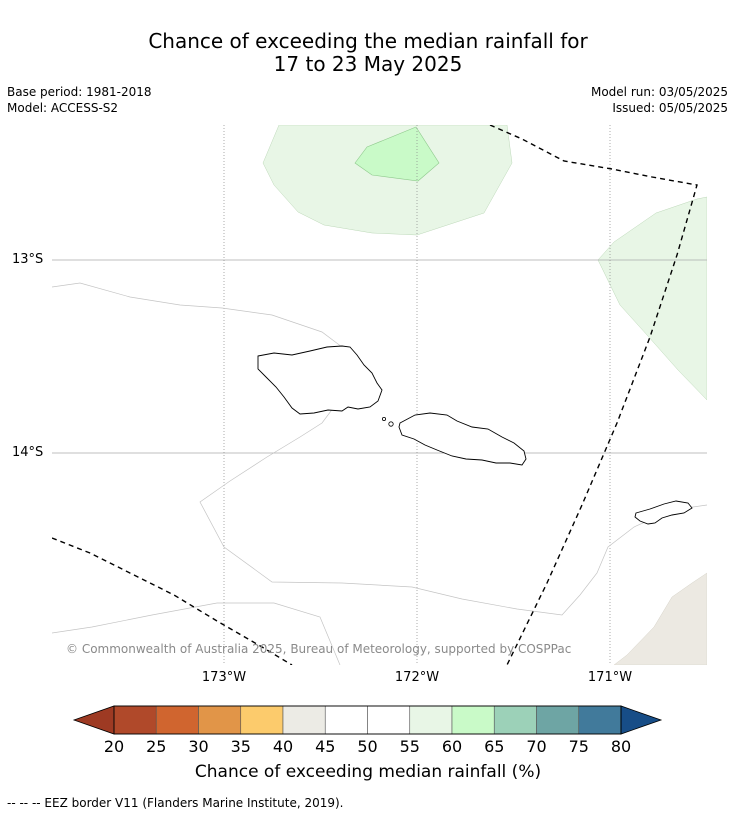 The image size is (736, 816). Describe the element at coordinates (621, 746) in the screenshot. I see `colorbar-tick-label: 80` at that location.